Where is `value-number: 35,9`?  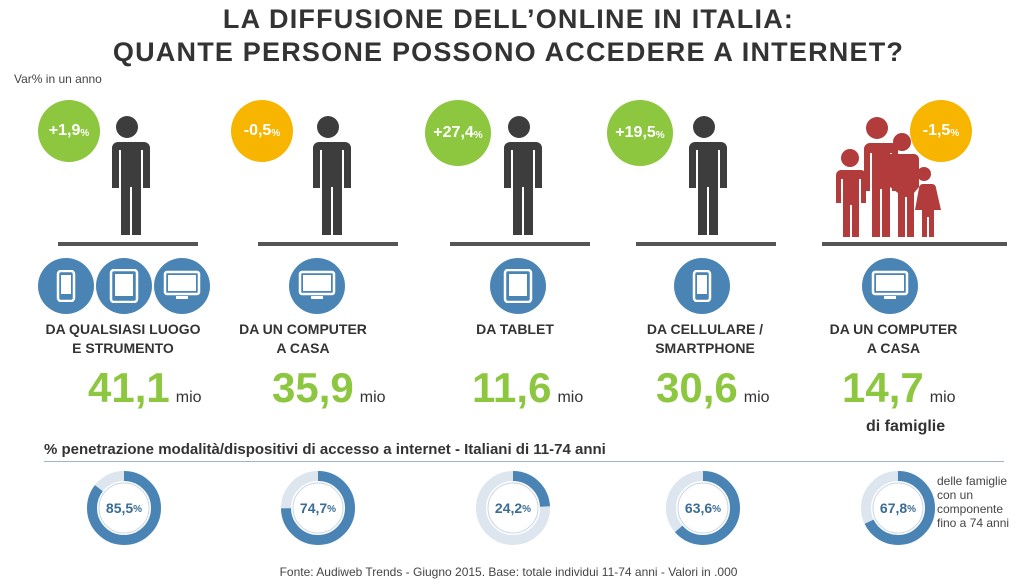
value-number: 35,9 is located at coordinates (313, 387).